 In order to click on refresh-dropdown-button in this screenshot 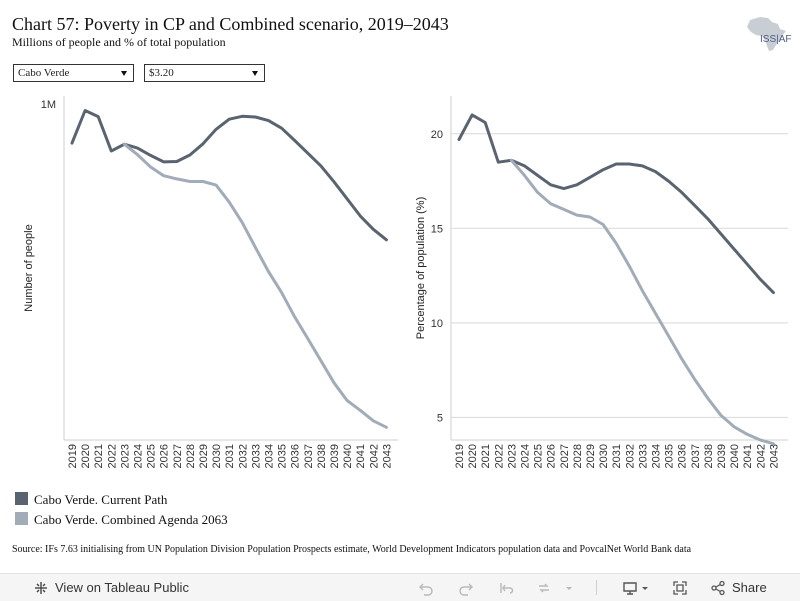, I will do `click(569, 587)`.